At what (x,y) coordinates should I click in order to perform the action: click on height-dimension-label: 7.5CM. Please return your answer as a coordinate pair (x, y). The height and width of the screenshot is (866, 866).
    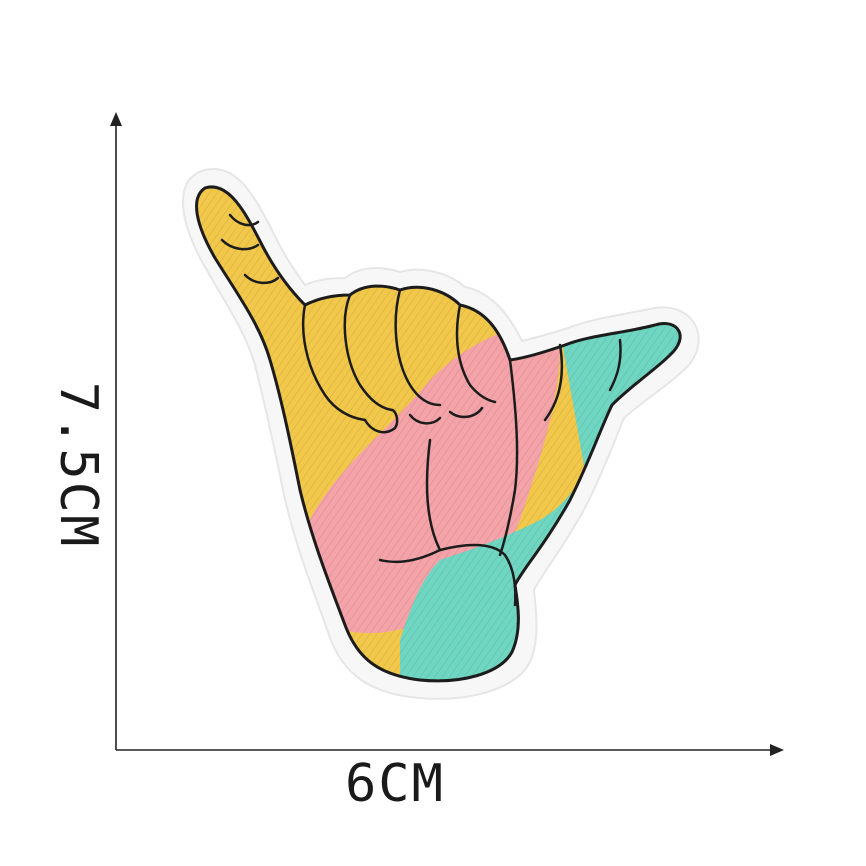
    Looking at the image, I should click on (78, 465).